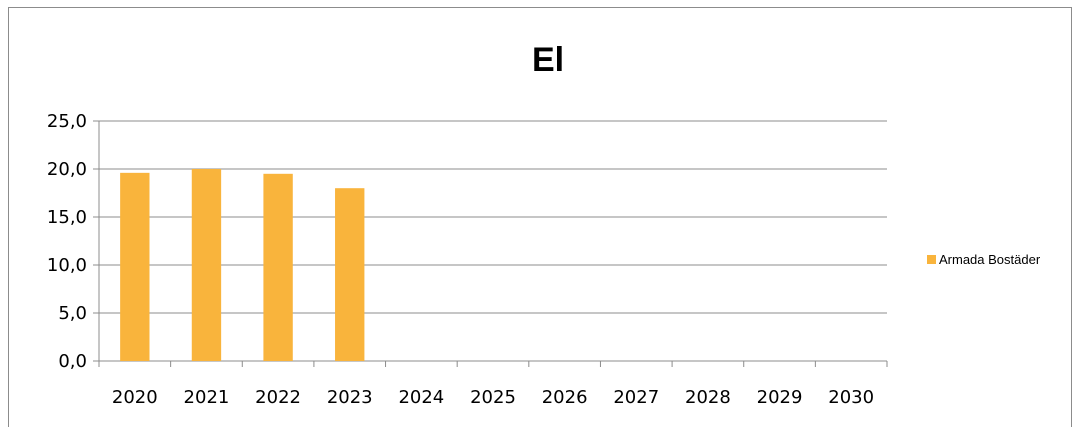 Image resolution: width=1076 pixels, height=427 pixels. Describe the element at coordinates (67, 241) in the screenshot. I see `y-axis-ticks: 0,0 5,0 10,0 15,0 20,0 25,0` at that location.